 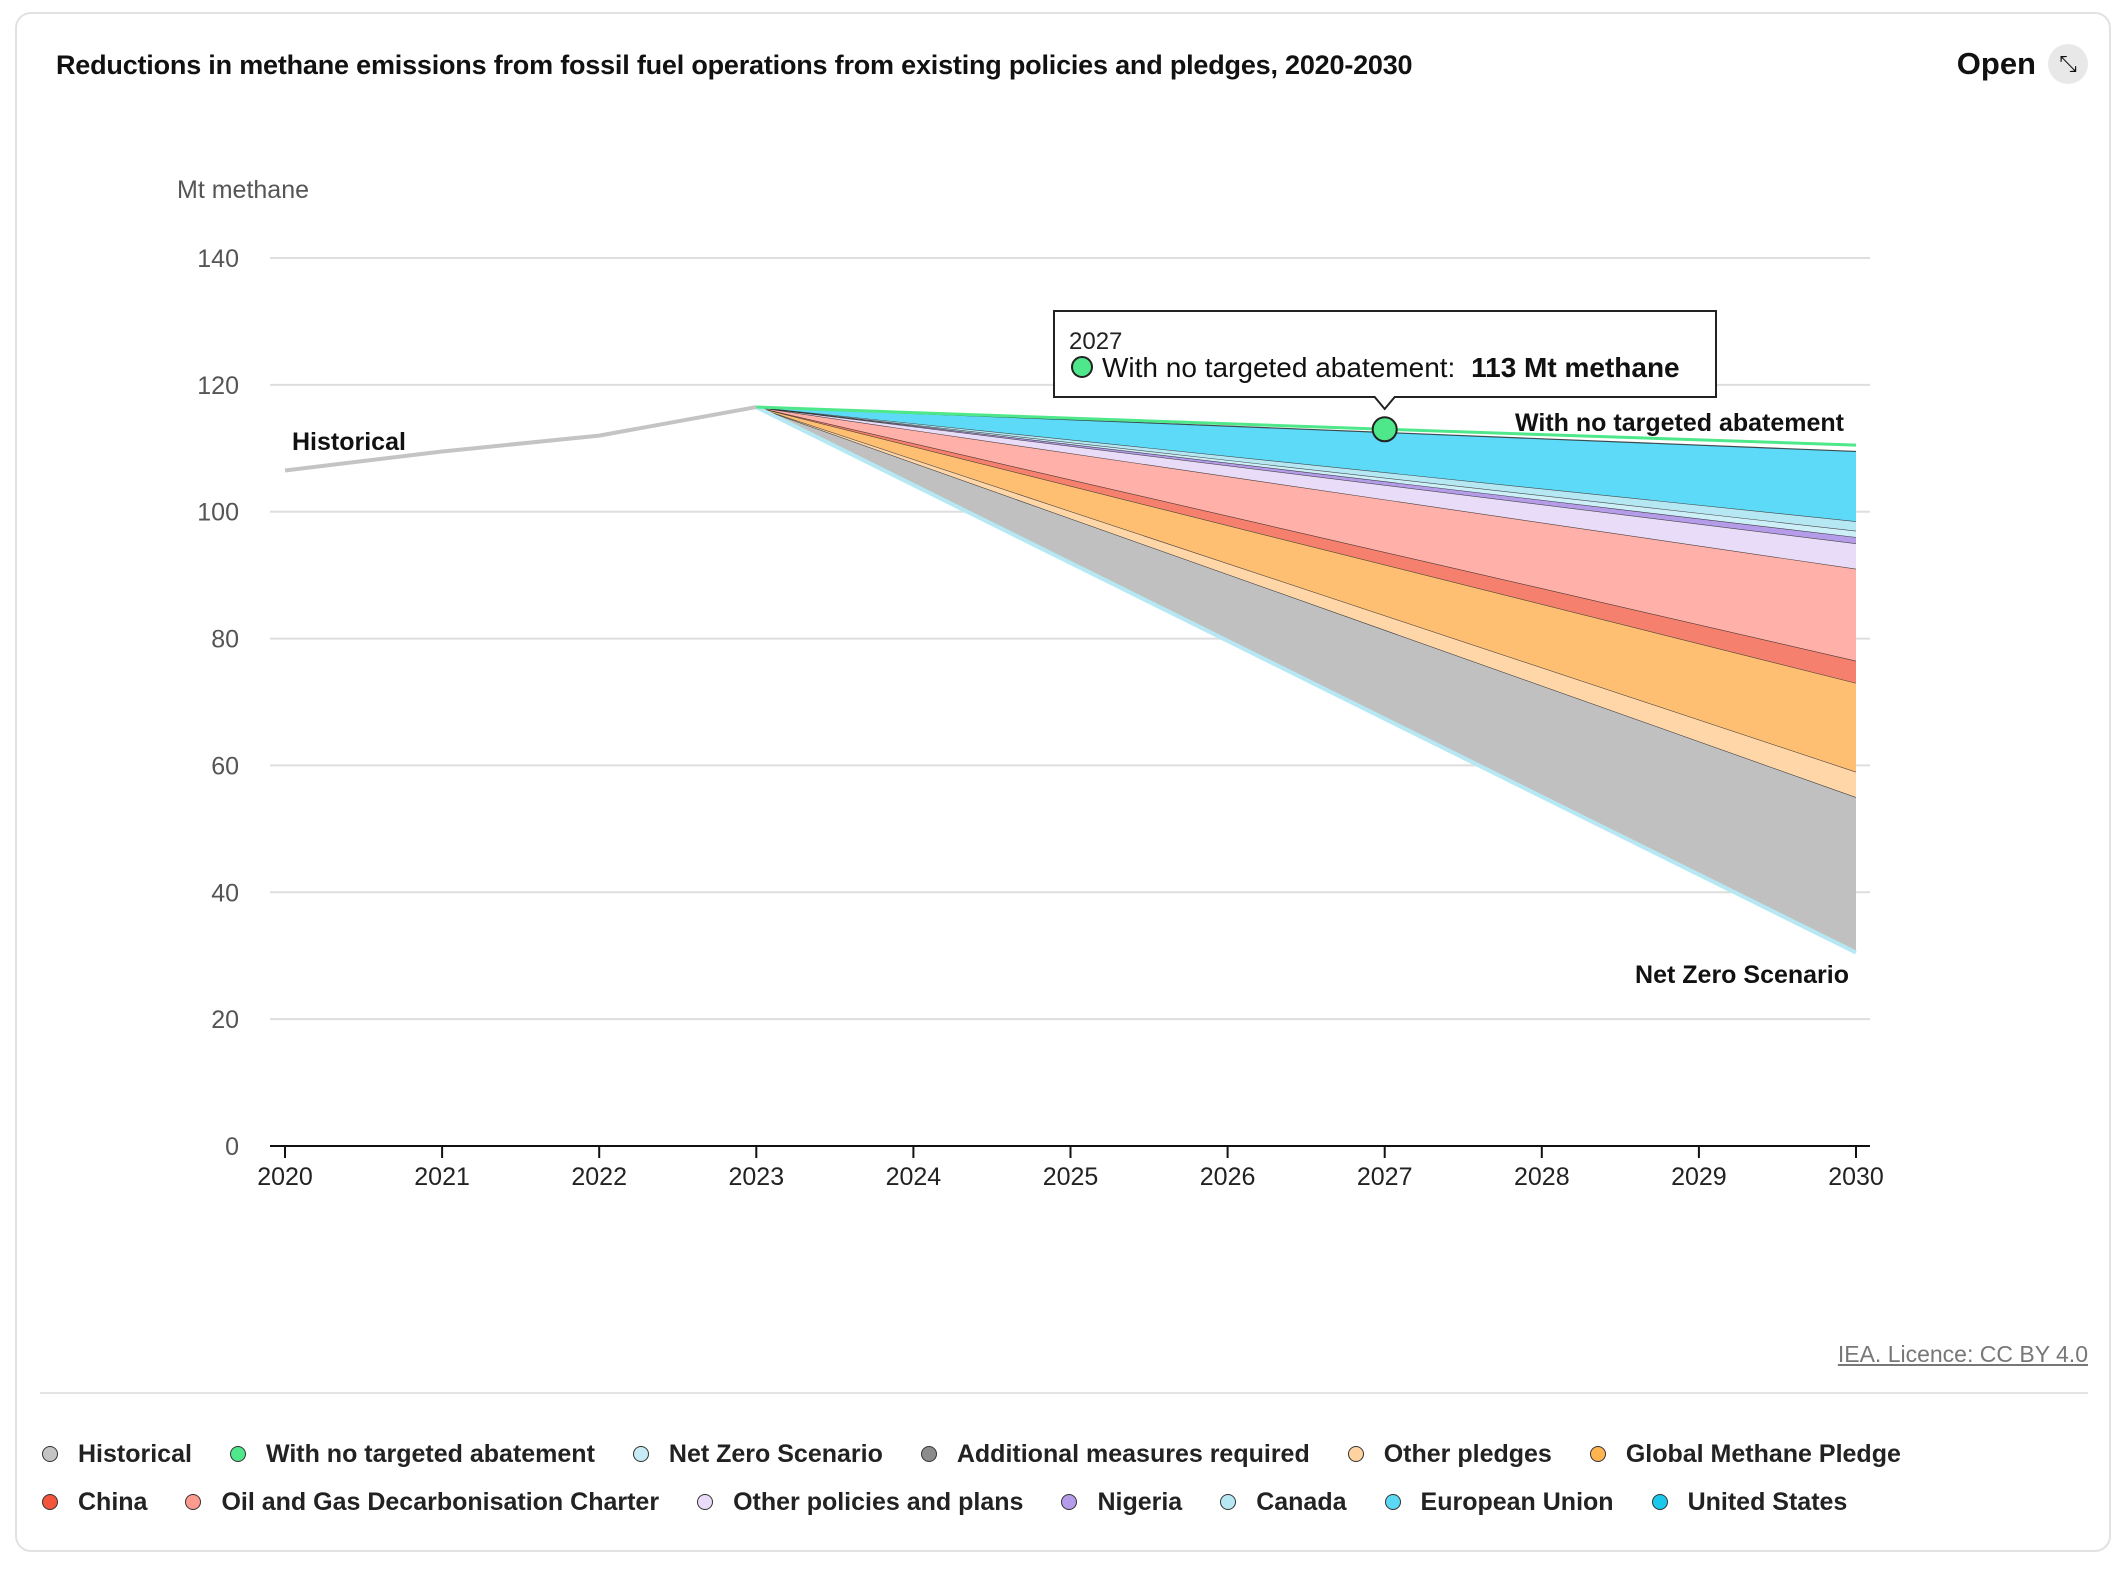 What do you see at coordinates (218, 513) in the screenshot?
I see `y-tick-label: 100` at bounding box center [218, 513].